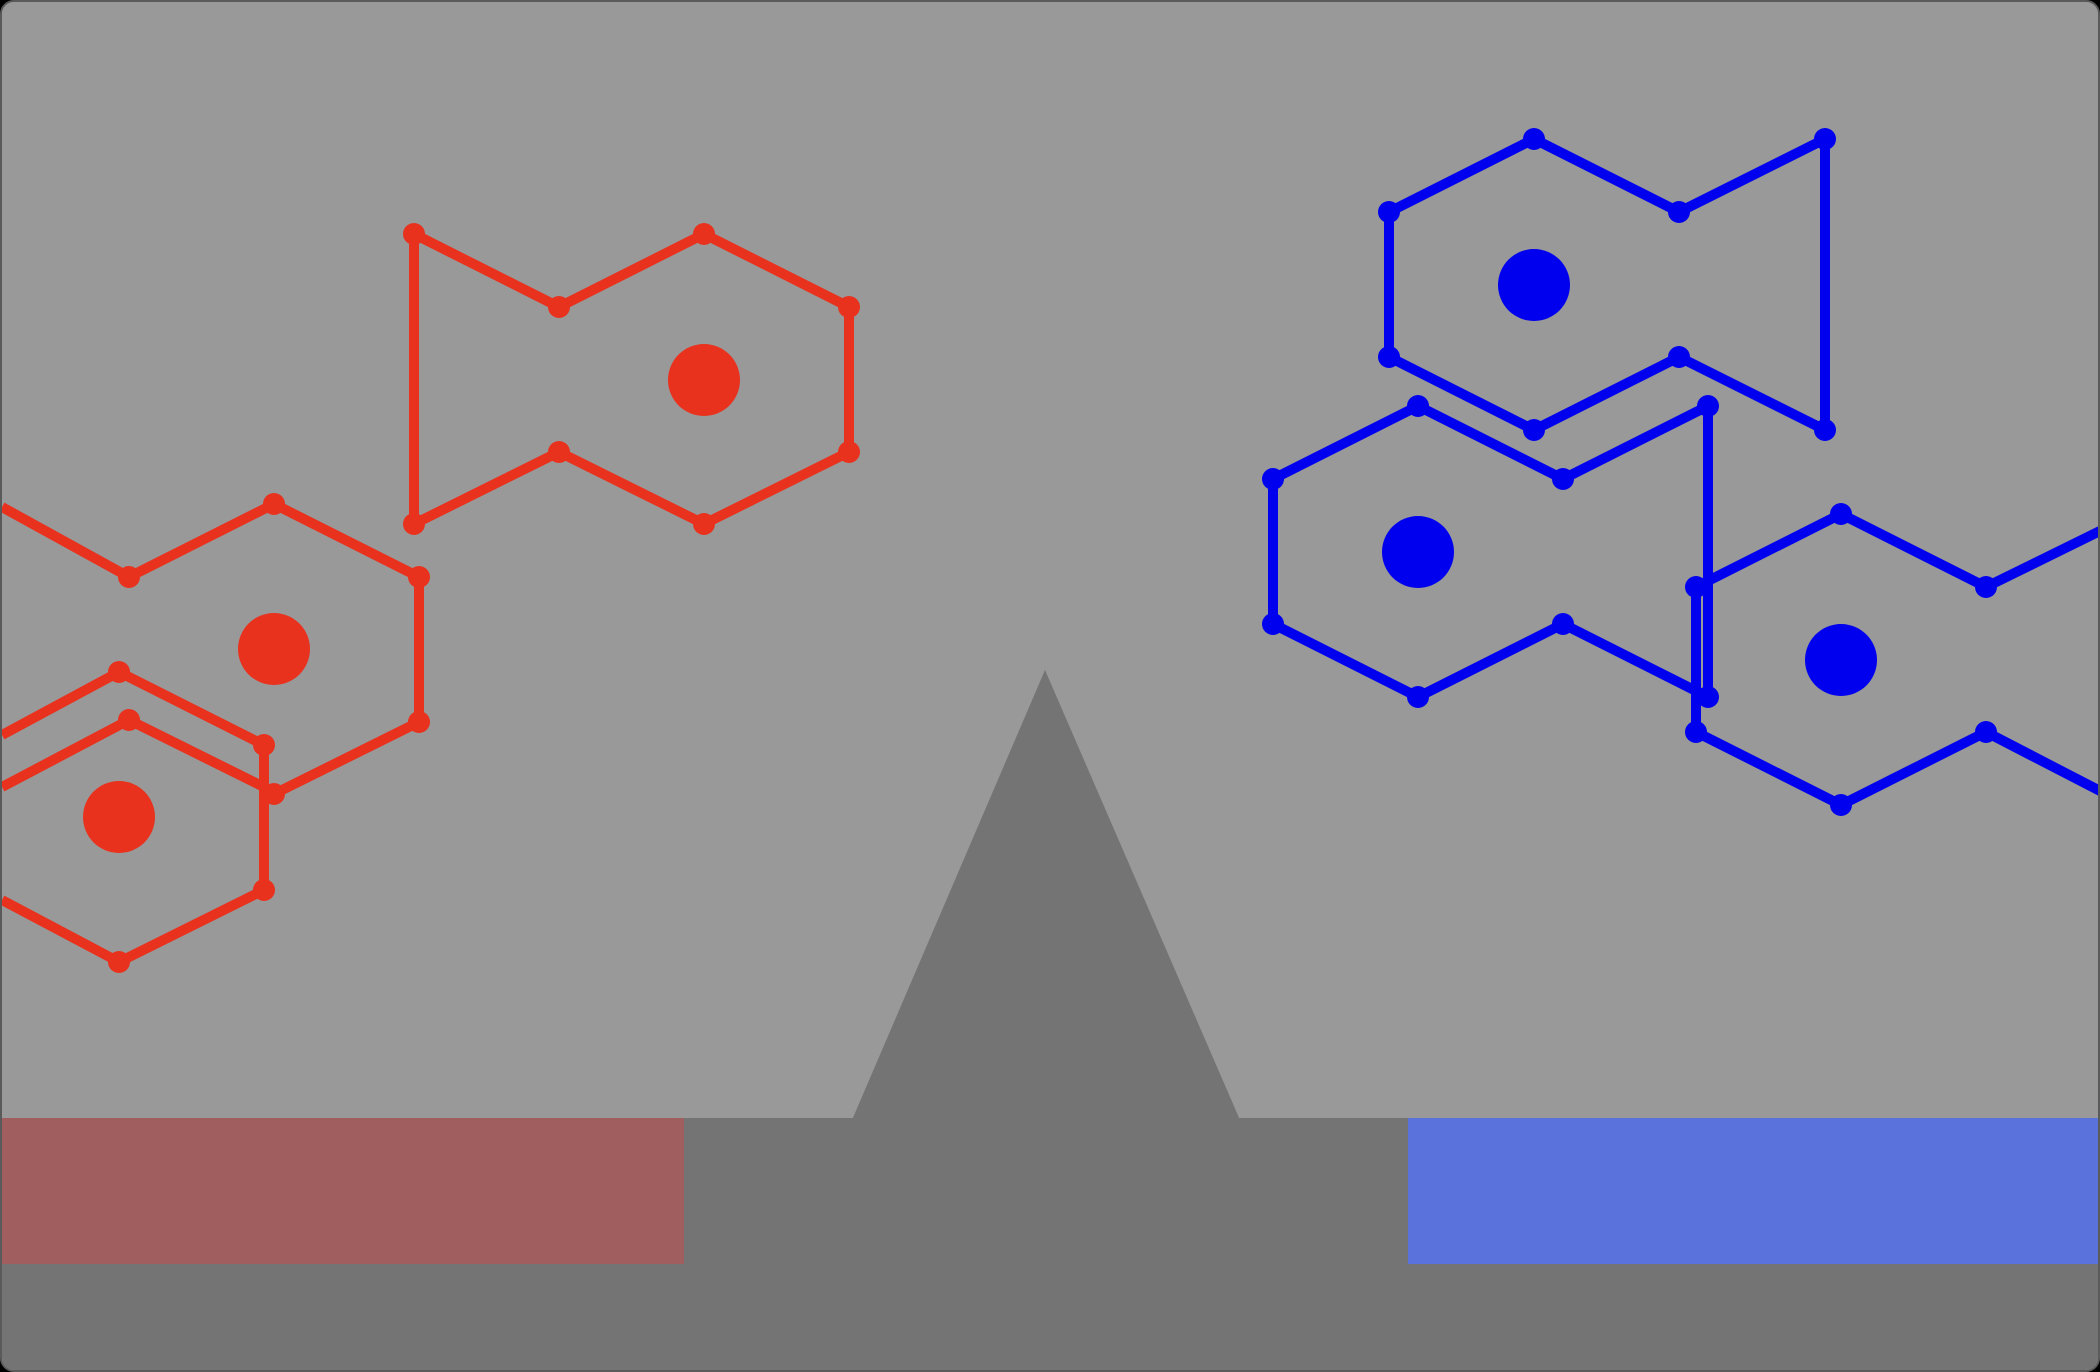 The height and width of the screenshot is (1372, 2100). What do you see at coordinates (1753, 1191) in the screenshot?
I see `blue-team-base-zone` at bounding box center [1753, 1191].